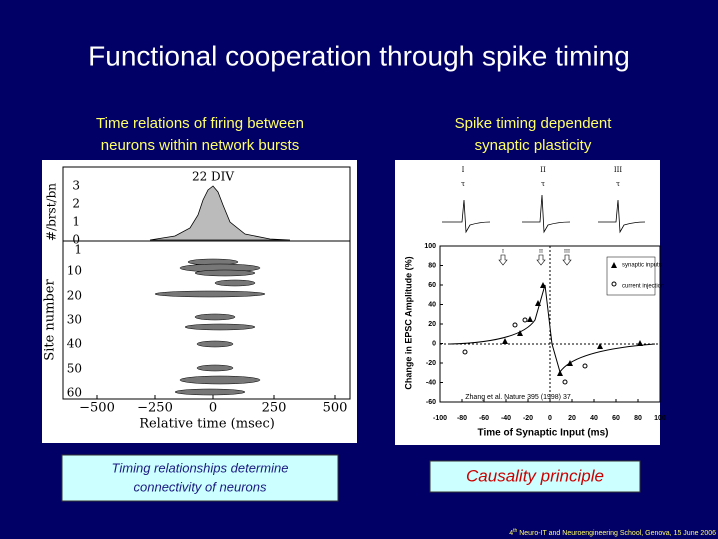 The image size is (718, 539). Describe the element at coordinates (660, 418) in the screenshot. I see `x-tick-label: 100` at that location.